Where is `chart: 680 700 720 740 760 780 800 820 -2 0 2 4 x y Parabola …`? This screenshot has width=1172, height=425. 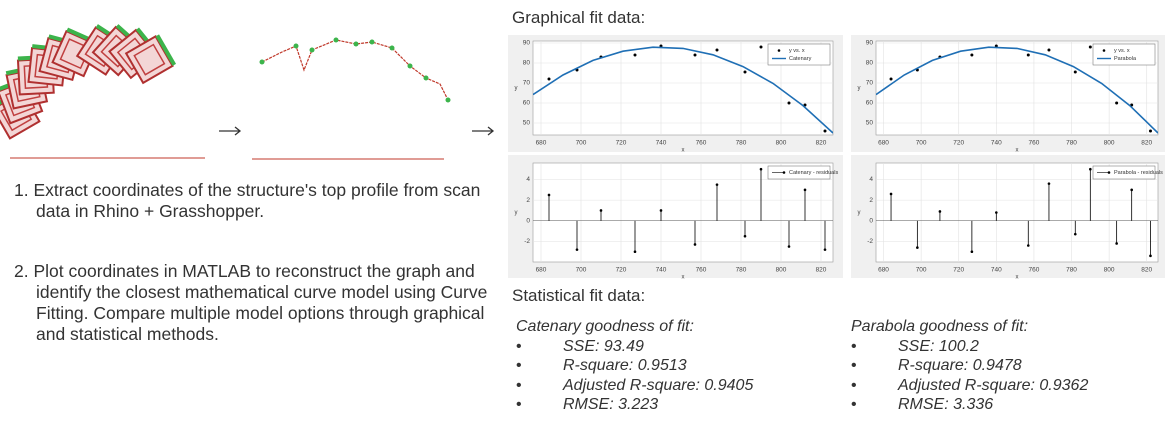
chart: 680 700 720 740 760 780 800 820 -2 0 2 4 x y Parabola … is located at coordinates (1008, 218).